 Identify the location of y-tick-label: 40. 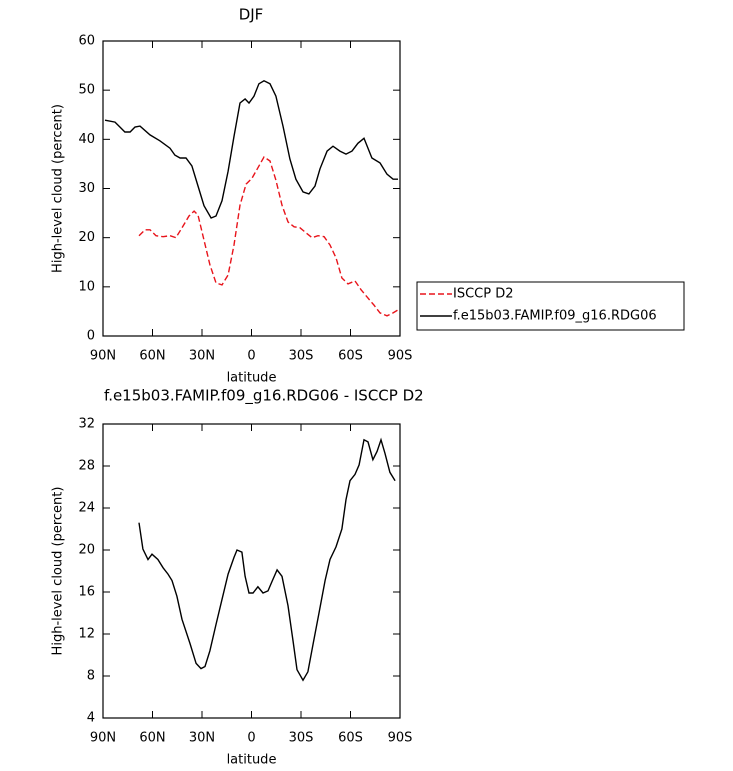
(86, 139).